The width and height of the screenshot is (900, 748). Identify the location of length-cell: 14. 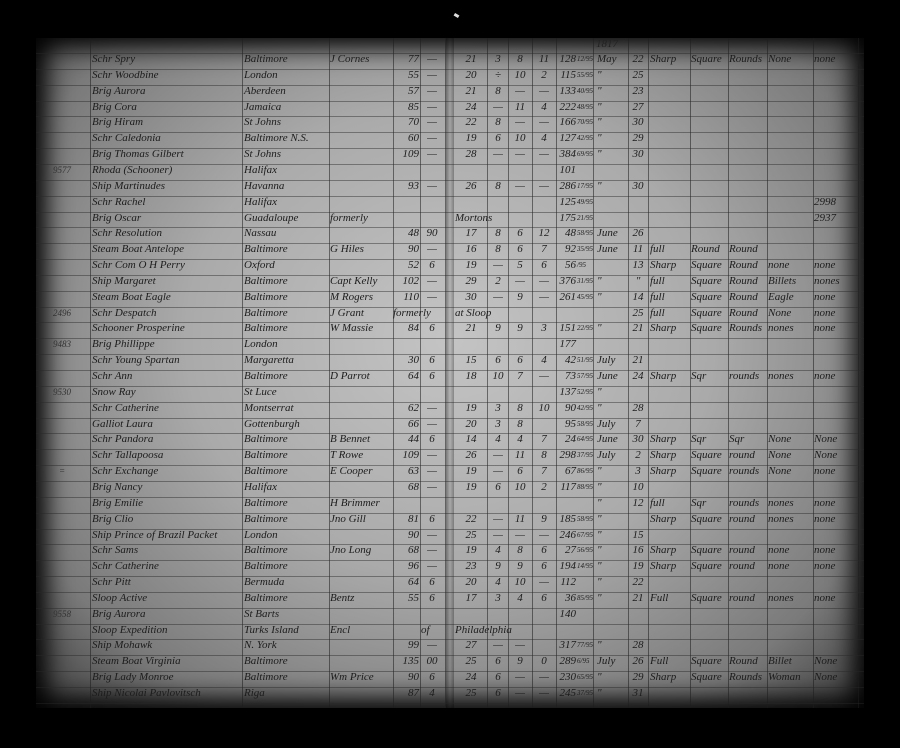
(471, 439).